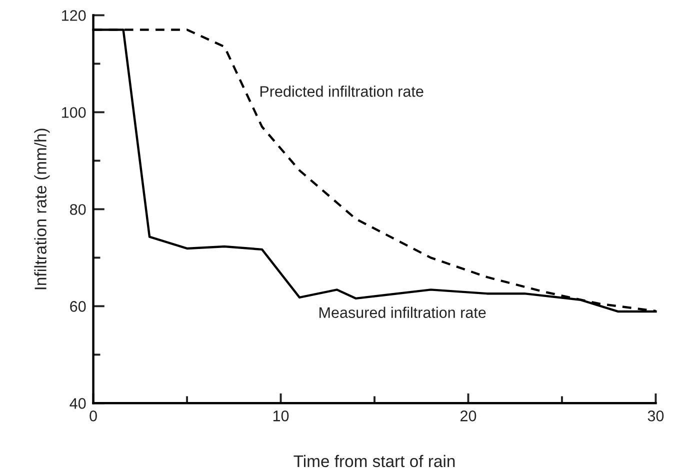  Describe the element at coordinates (74, 15) in the screenshot. I see `y-tick-label: 120` at that location.